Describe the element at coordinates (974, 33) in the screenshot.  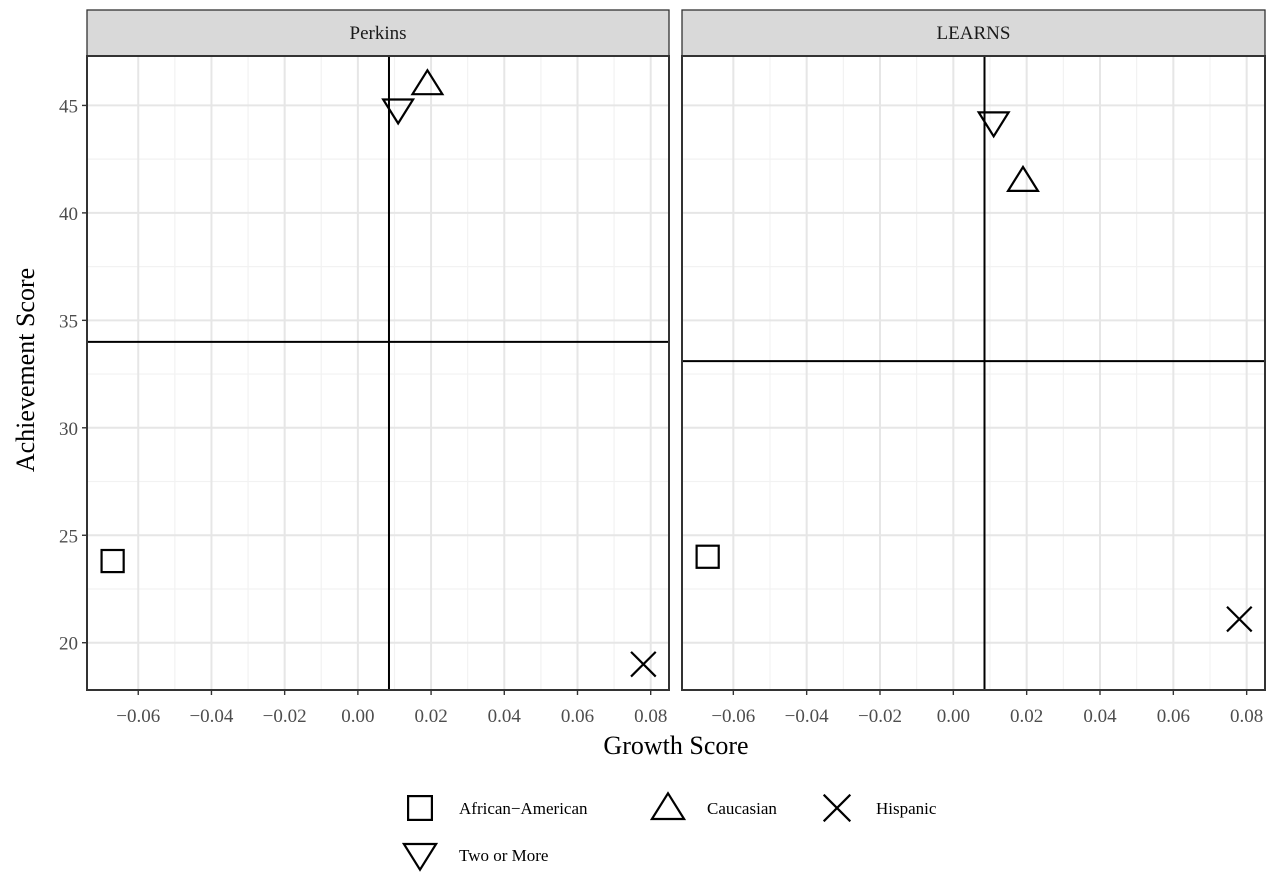
I see `facet-title: LEARNS` at that location.